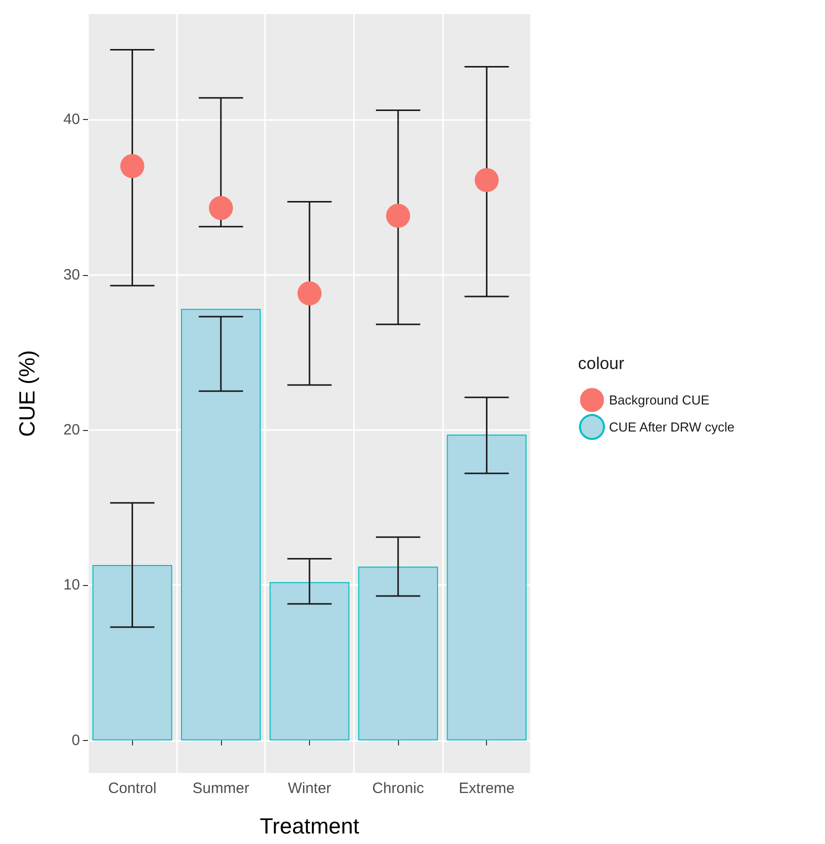 Image resolution: width=825 pixels, height=844 pixels. Describe the element at coordinates (671, 427) in the screenshot. I see `legend-label: CUE After DRW cycle` at that location.